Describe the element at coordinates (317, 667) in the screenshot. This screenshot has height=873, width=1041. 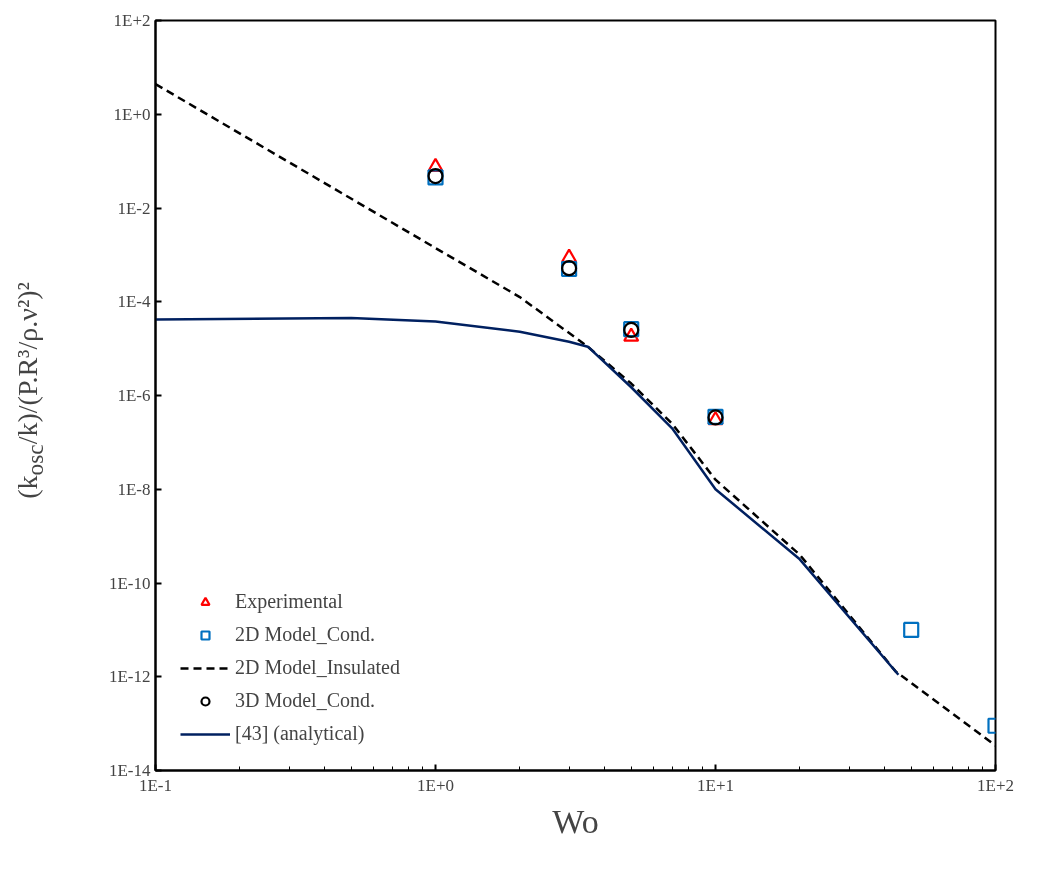
I see `legend-label: 2D Model_Insulated` at that location.